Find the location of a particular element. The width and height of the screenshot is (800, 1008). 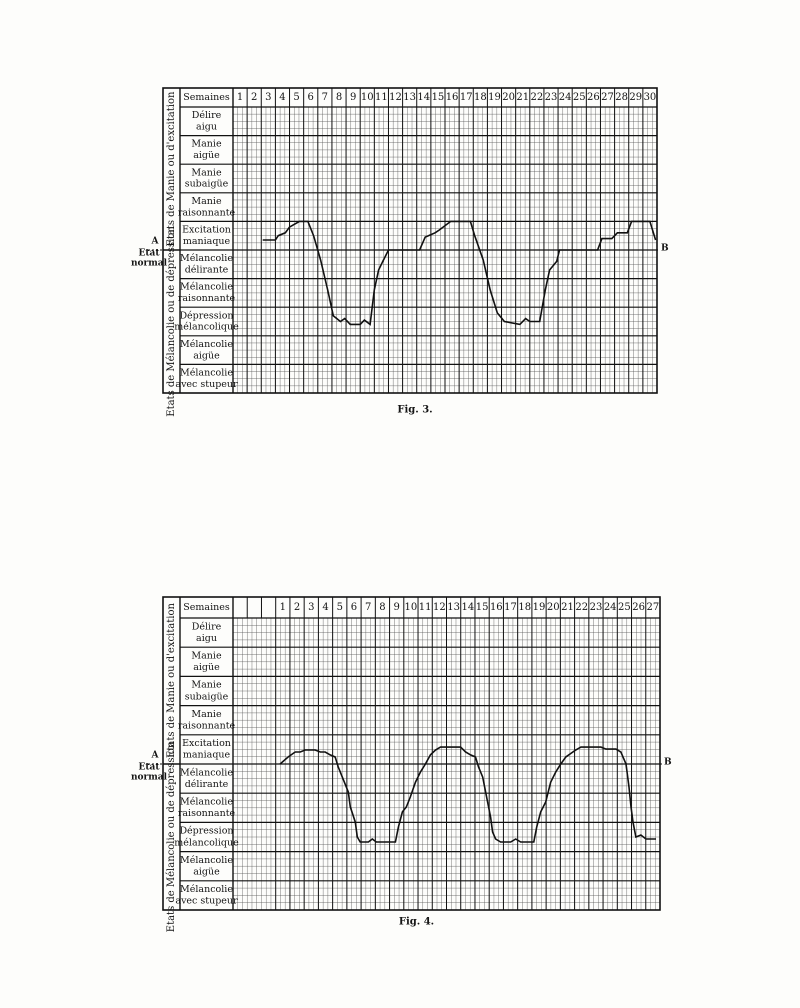

caption: Fig. 3. is located at coordinates (414, 410).